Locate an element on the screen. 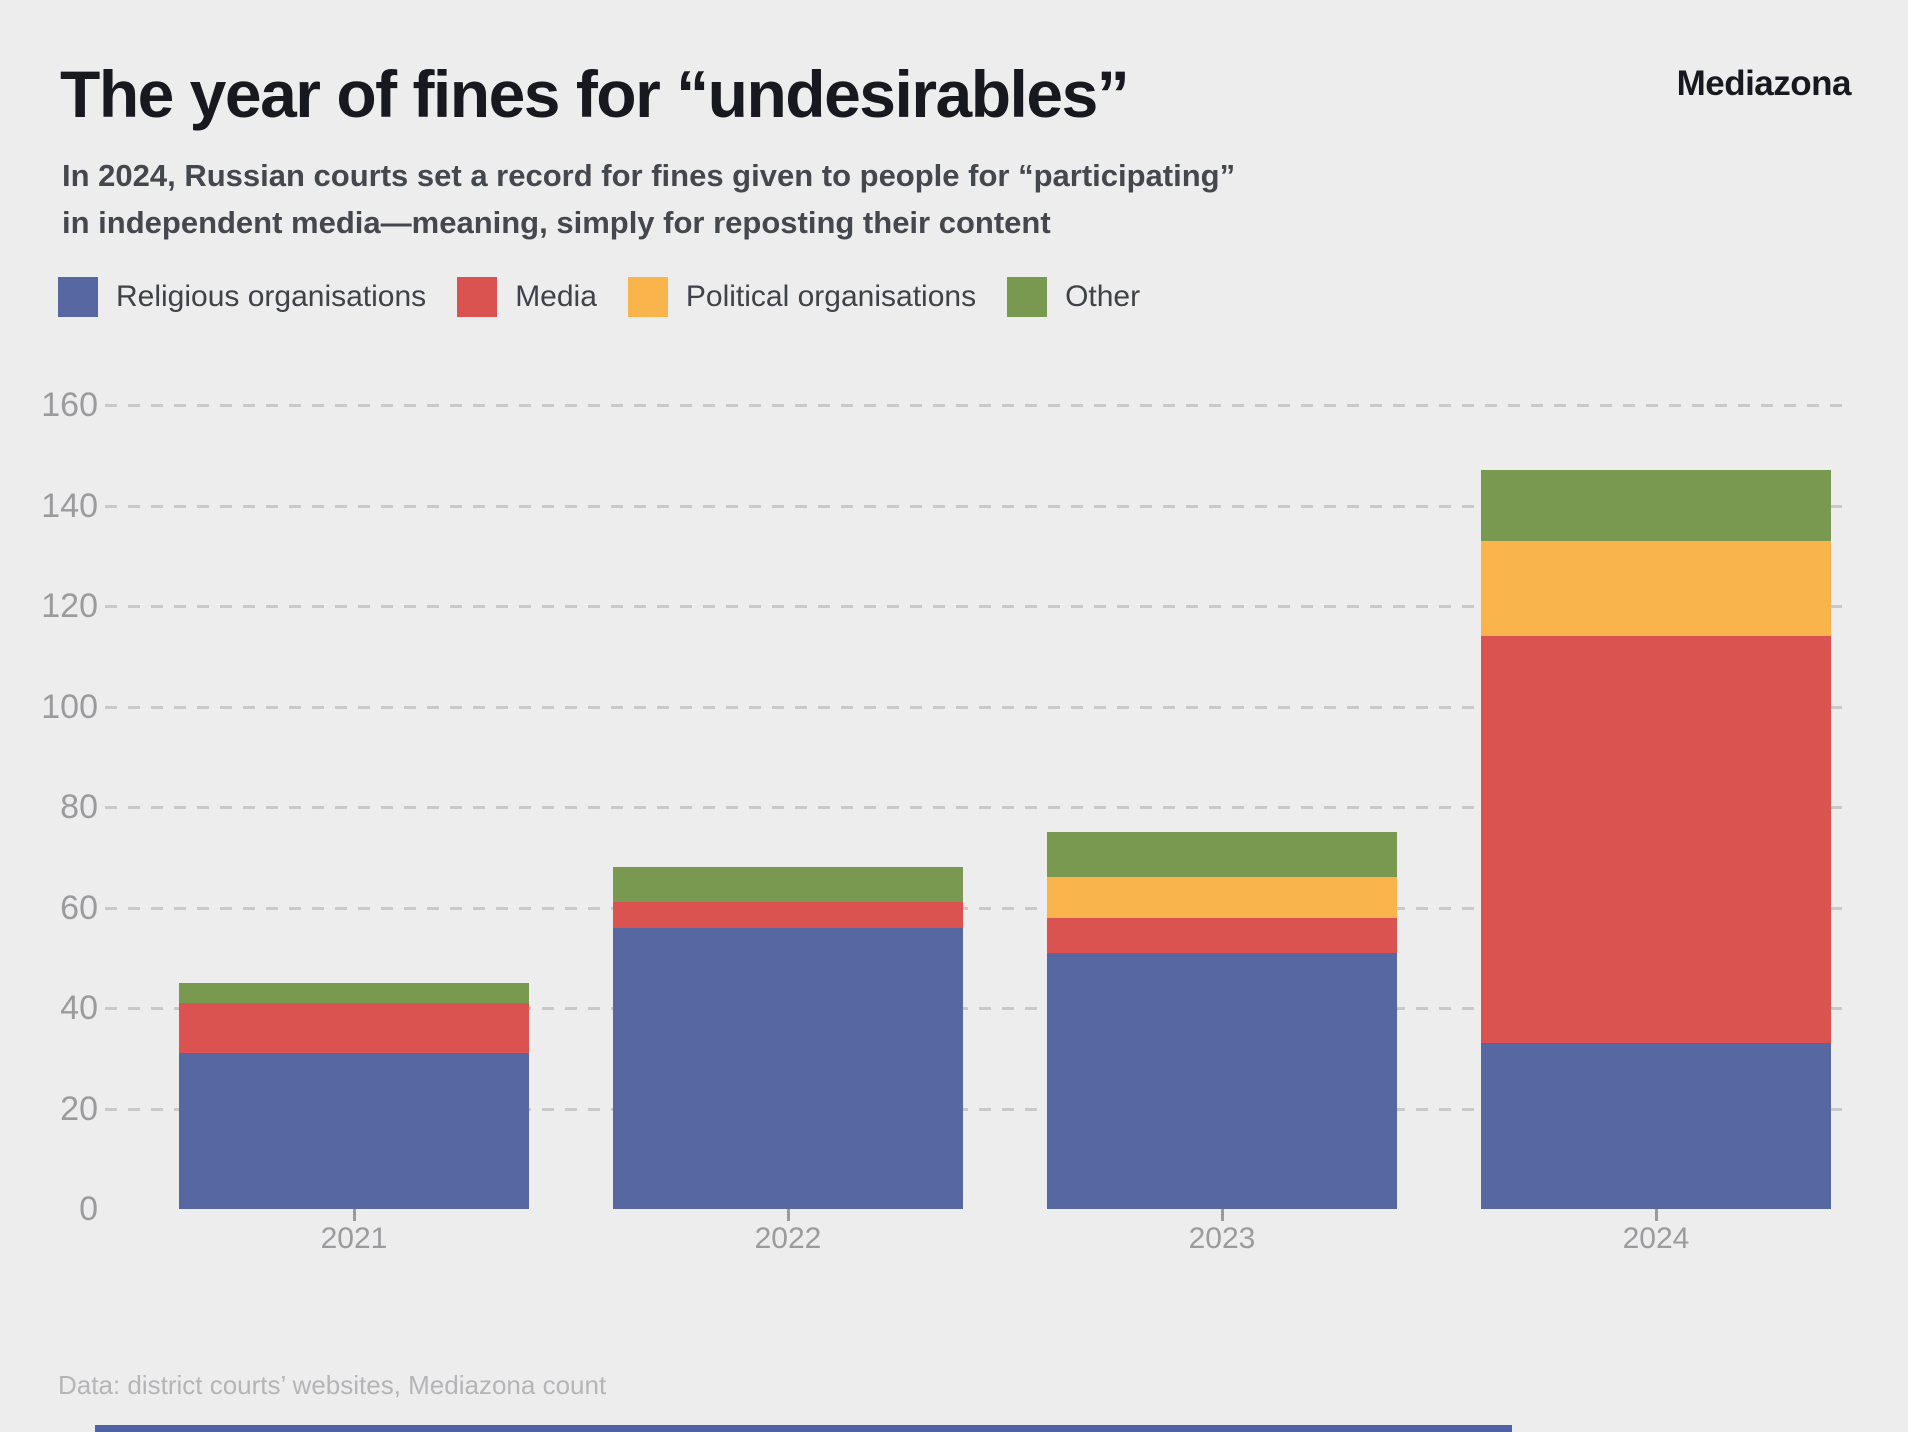  legend-swatch-other is located at coordinates (1027, 297).